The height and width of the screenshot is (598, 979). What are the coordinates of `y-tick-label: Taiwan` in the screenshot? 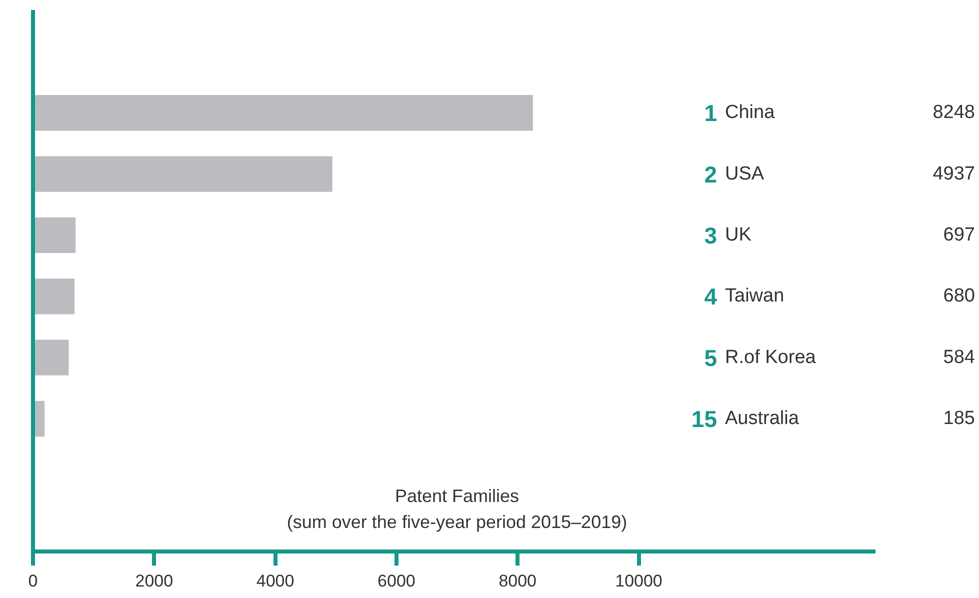 It's located at (754, 296).